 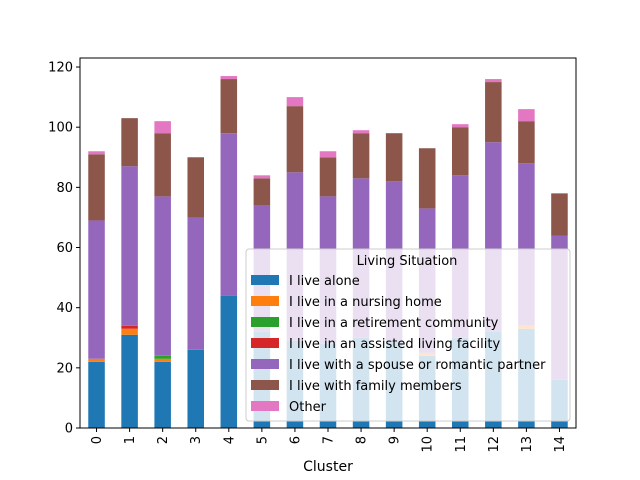 I want to click on x-tick-label: 6, so click(x=295, y=440).